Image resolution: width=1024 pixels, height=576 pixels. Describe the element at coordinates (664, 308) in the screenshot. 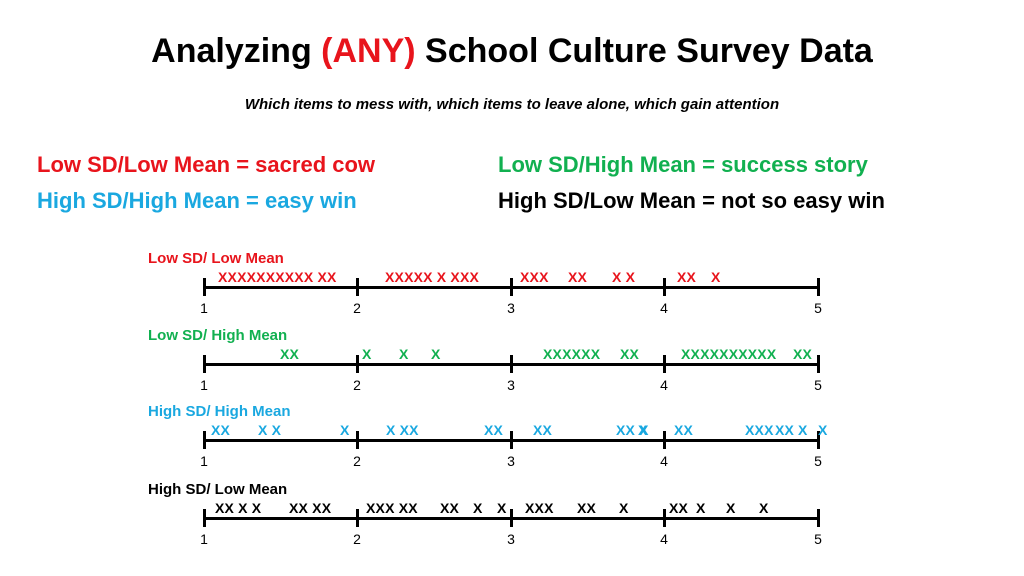

I see `axis-tick-label-low-sd-low-mean-4: 4` at that location.